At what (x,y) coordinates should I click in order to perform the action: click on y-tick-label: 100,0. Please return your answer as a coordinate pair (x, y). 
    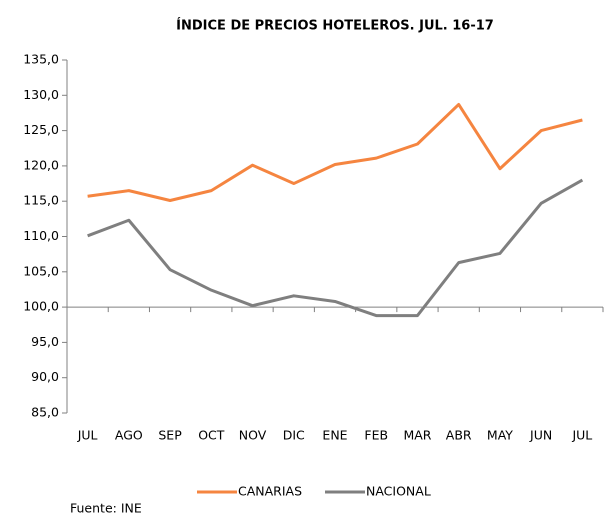
    Looking at the image, I should click on (41, 306).